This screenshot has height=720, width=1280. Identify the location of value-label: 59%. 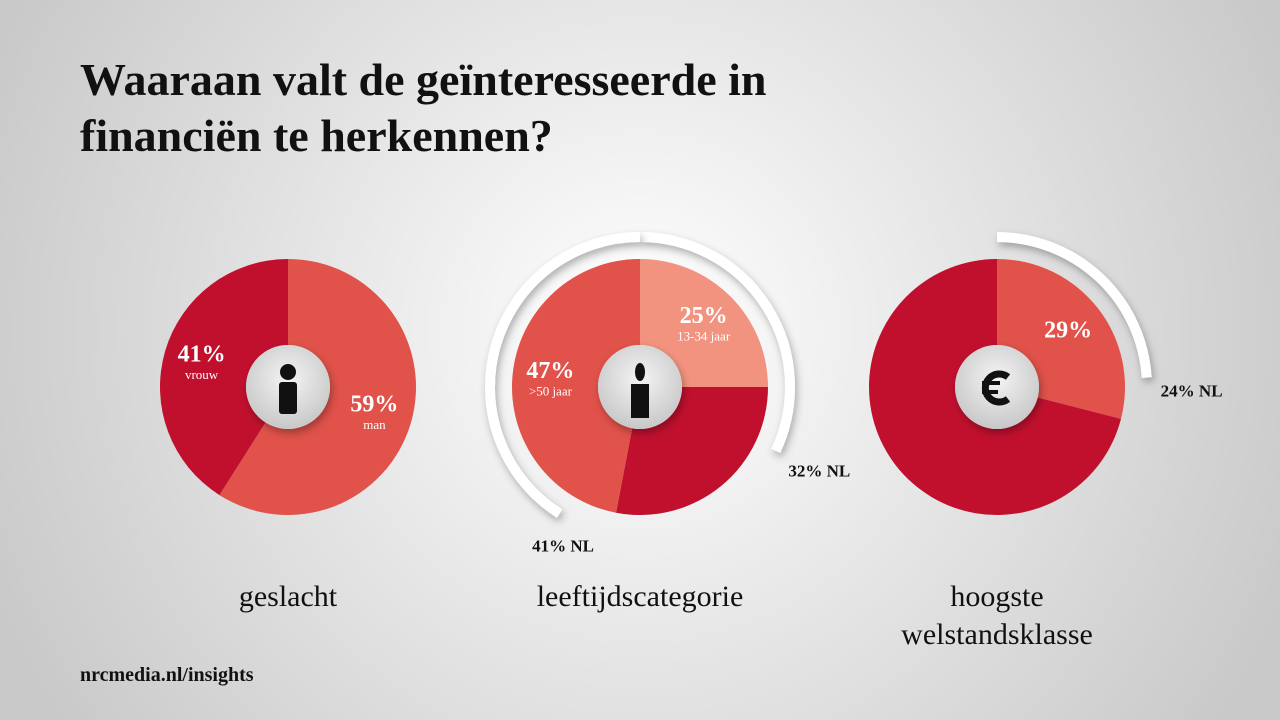
(374, 405).